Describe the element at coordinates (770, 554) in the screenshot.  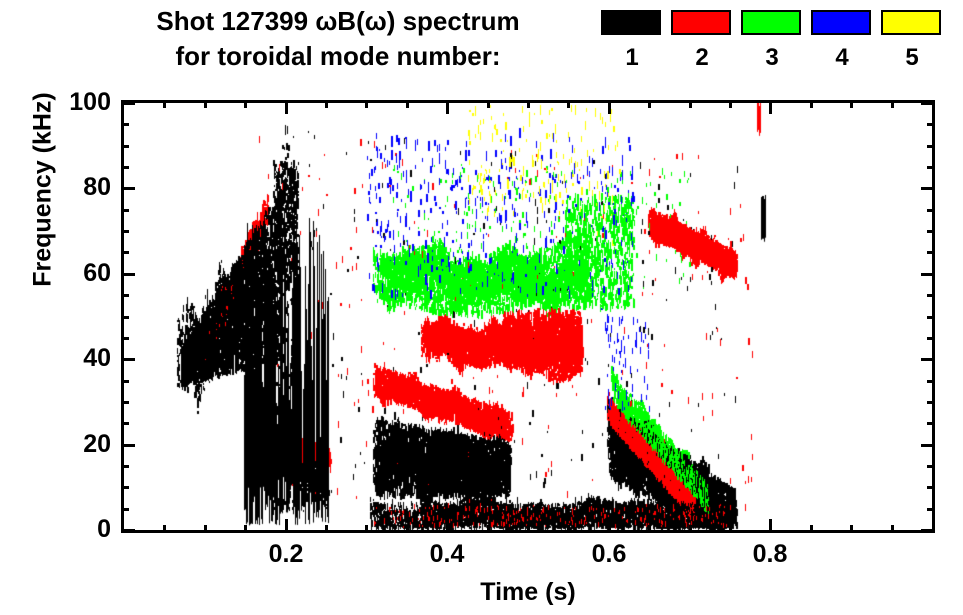
I see `x-tick-label: 0.8` at that location.